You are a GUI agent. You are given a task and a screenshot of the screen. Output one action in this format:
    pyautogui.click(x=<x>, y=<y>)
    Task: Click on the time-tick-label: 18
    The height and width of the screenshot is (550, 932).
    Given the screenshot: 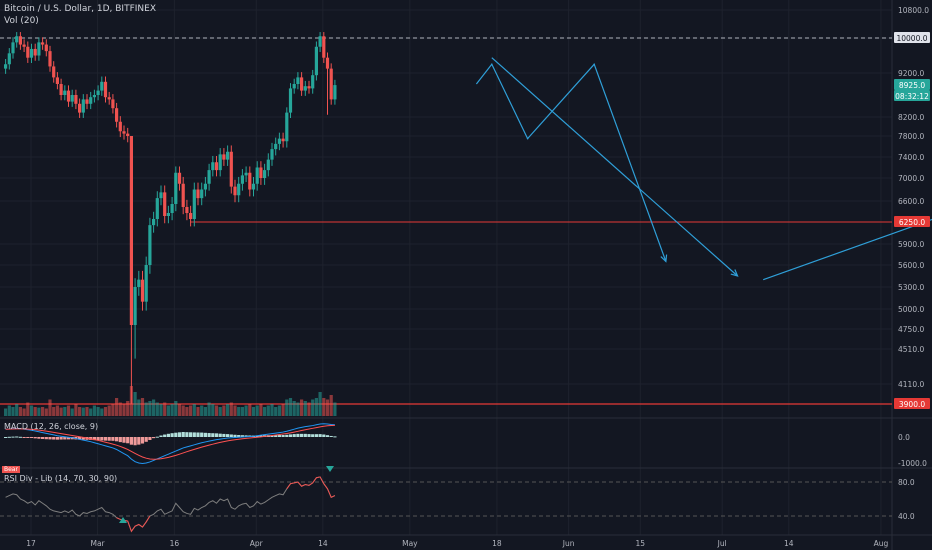 What is the action you would take?
    pyautogui.click(x=497, y=543)
    